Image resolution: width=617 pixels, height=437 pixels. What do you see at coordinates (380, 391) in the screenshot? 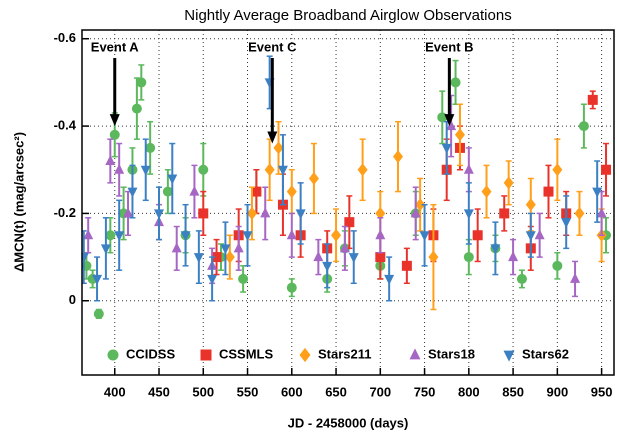
I see `x-tick-label: 700` at bounding box center [380, 391].